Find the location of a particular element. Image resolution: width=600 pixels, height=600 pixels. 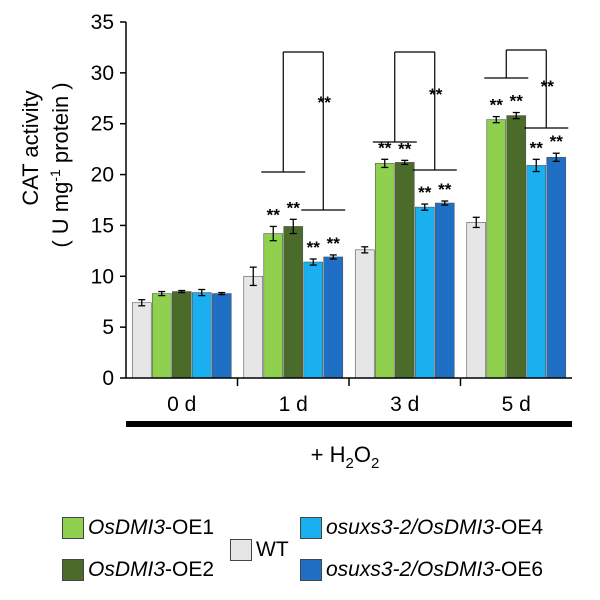

legend-label-oe1-italic: OsDMI3 is located at coordinates (127, 527).